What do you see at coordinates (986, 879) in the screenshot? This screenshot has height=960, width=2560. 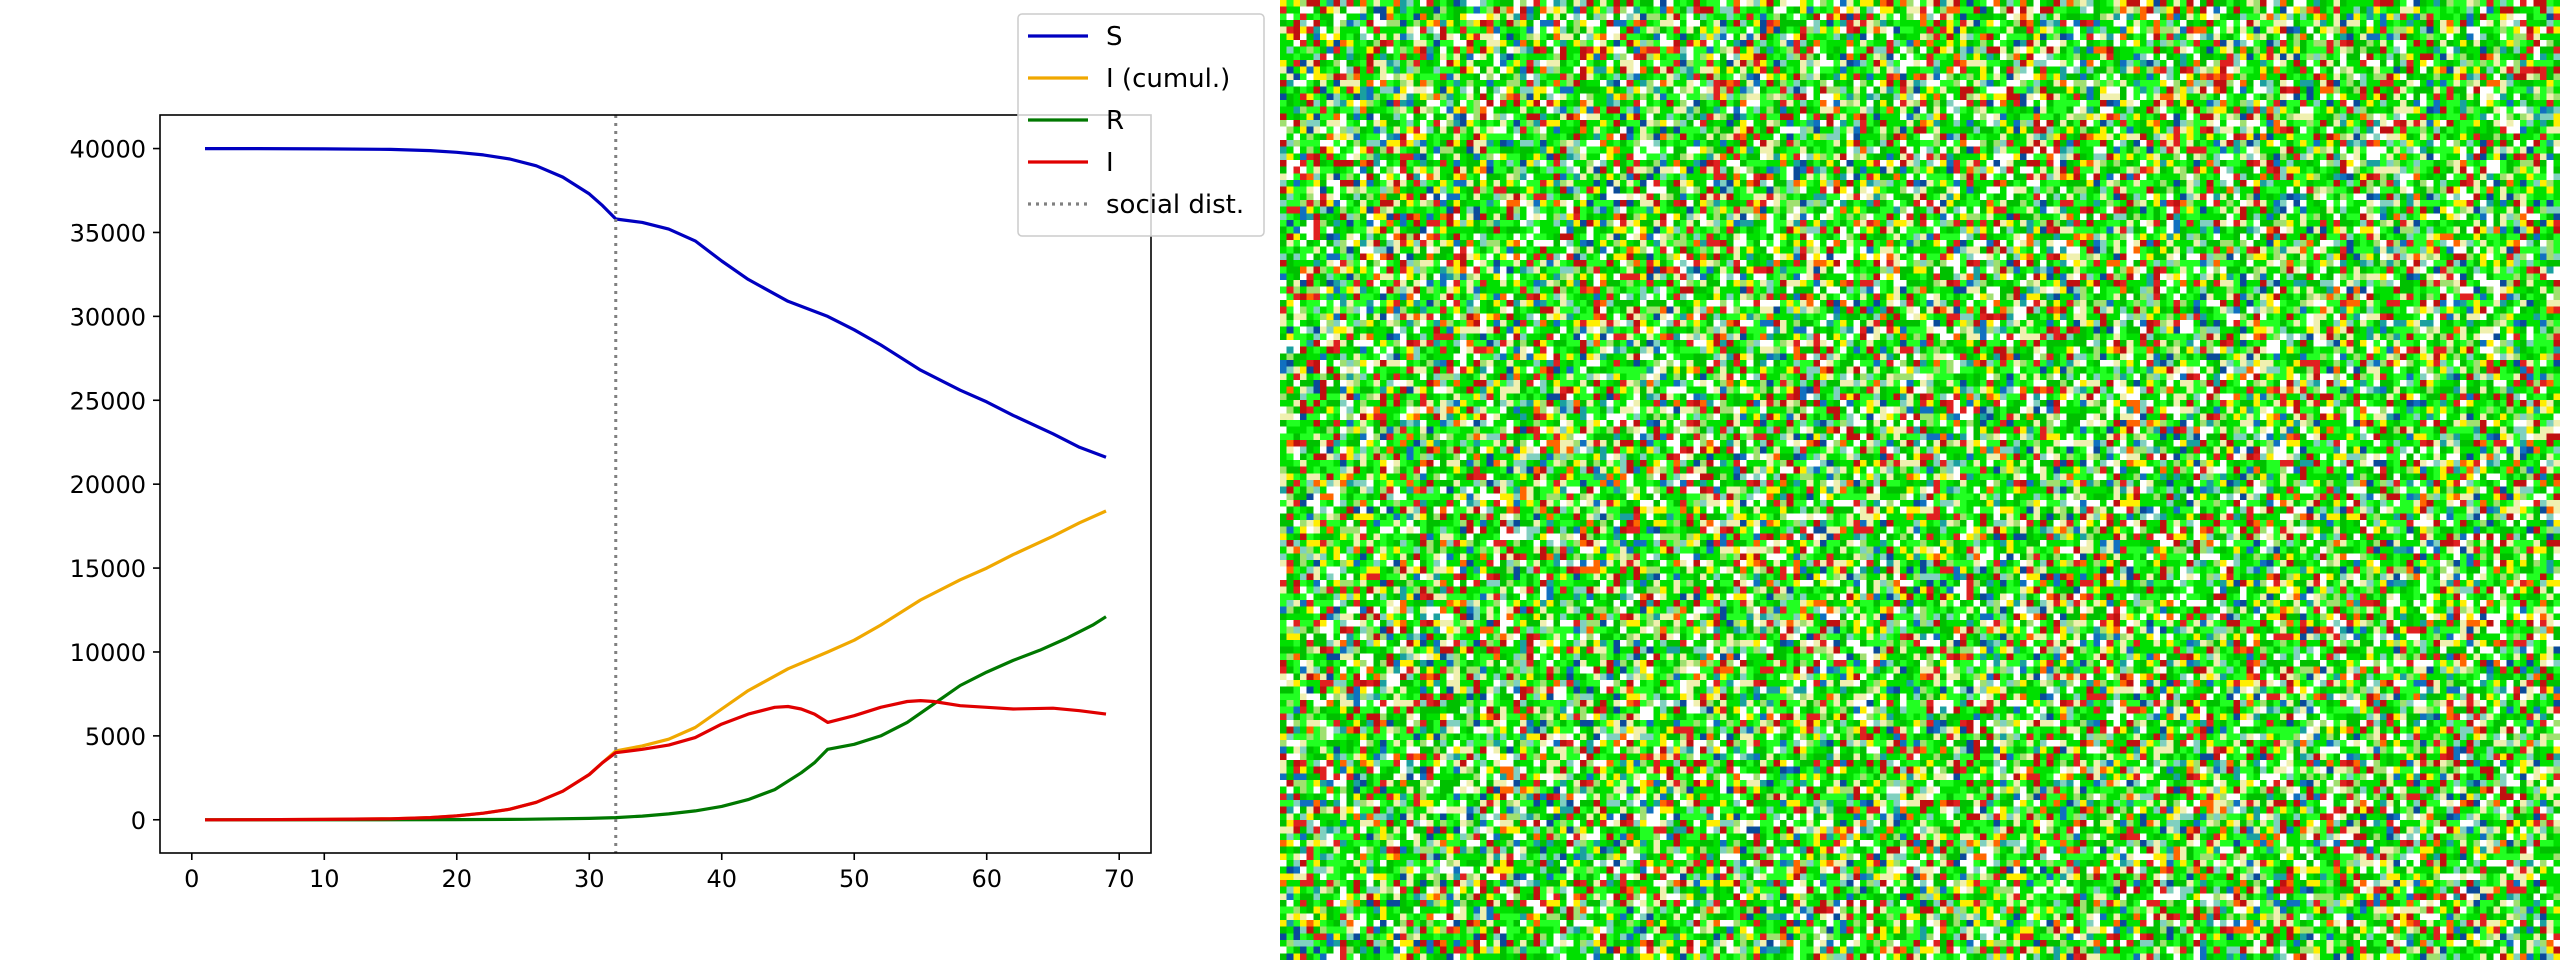 I see `x-tick-label: 60` at bounding box center [986, 879].